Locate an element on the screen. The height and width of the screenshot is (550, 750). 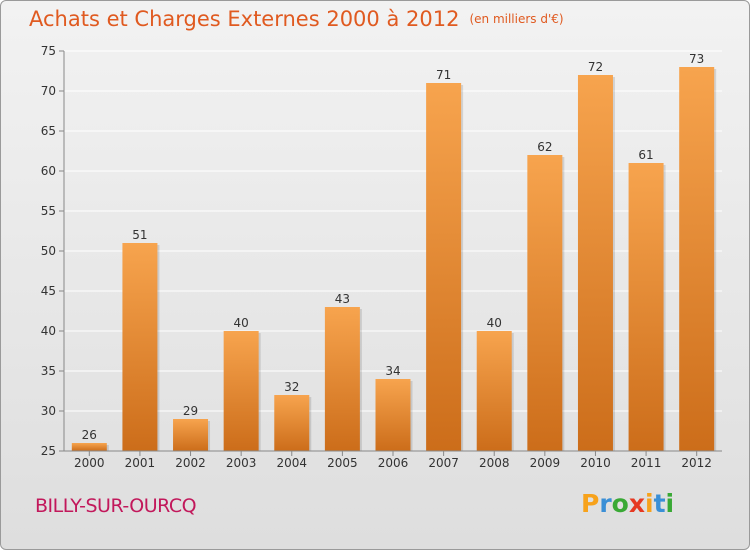
bar-2008 is located at coordinates (494, 391).